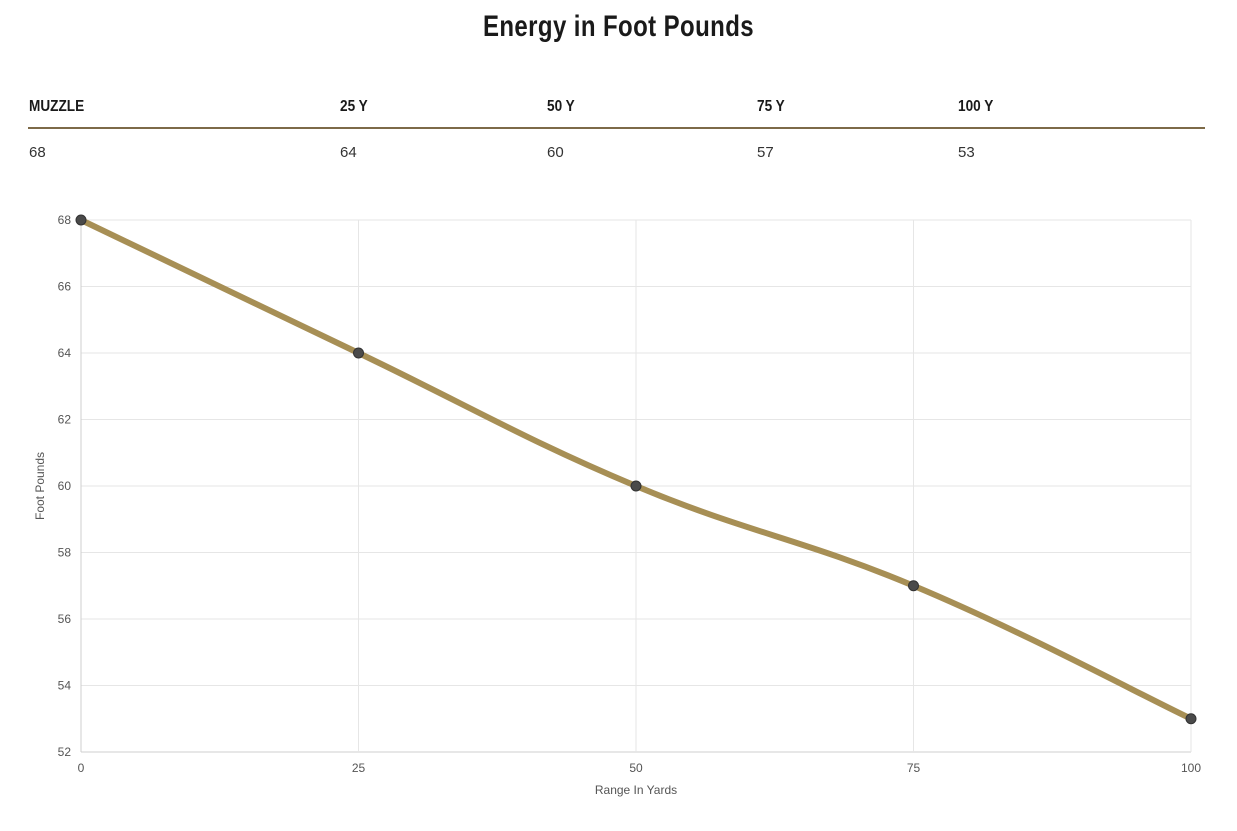 Image resolution: width=1237 pixels, height=831 pixels. I want to click on x-tick-label: 100, so click(1191, 768).